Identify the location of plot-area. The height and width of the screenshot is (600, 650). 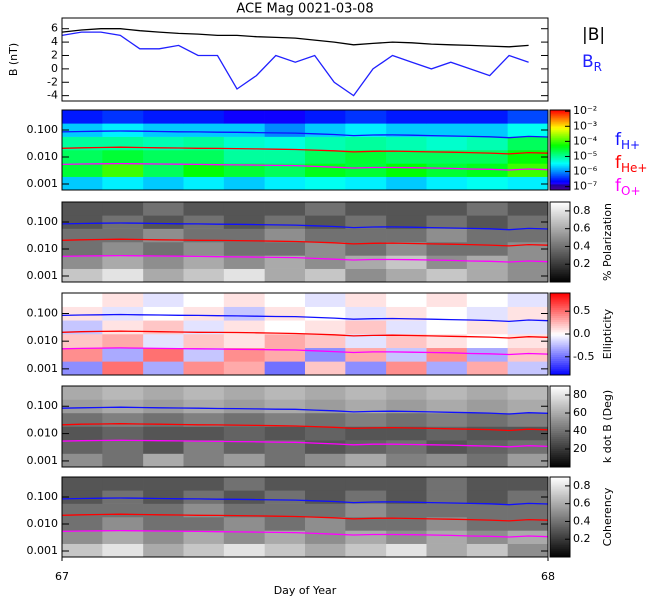
(305, 334).